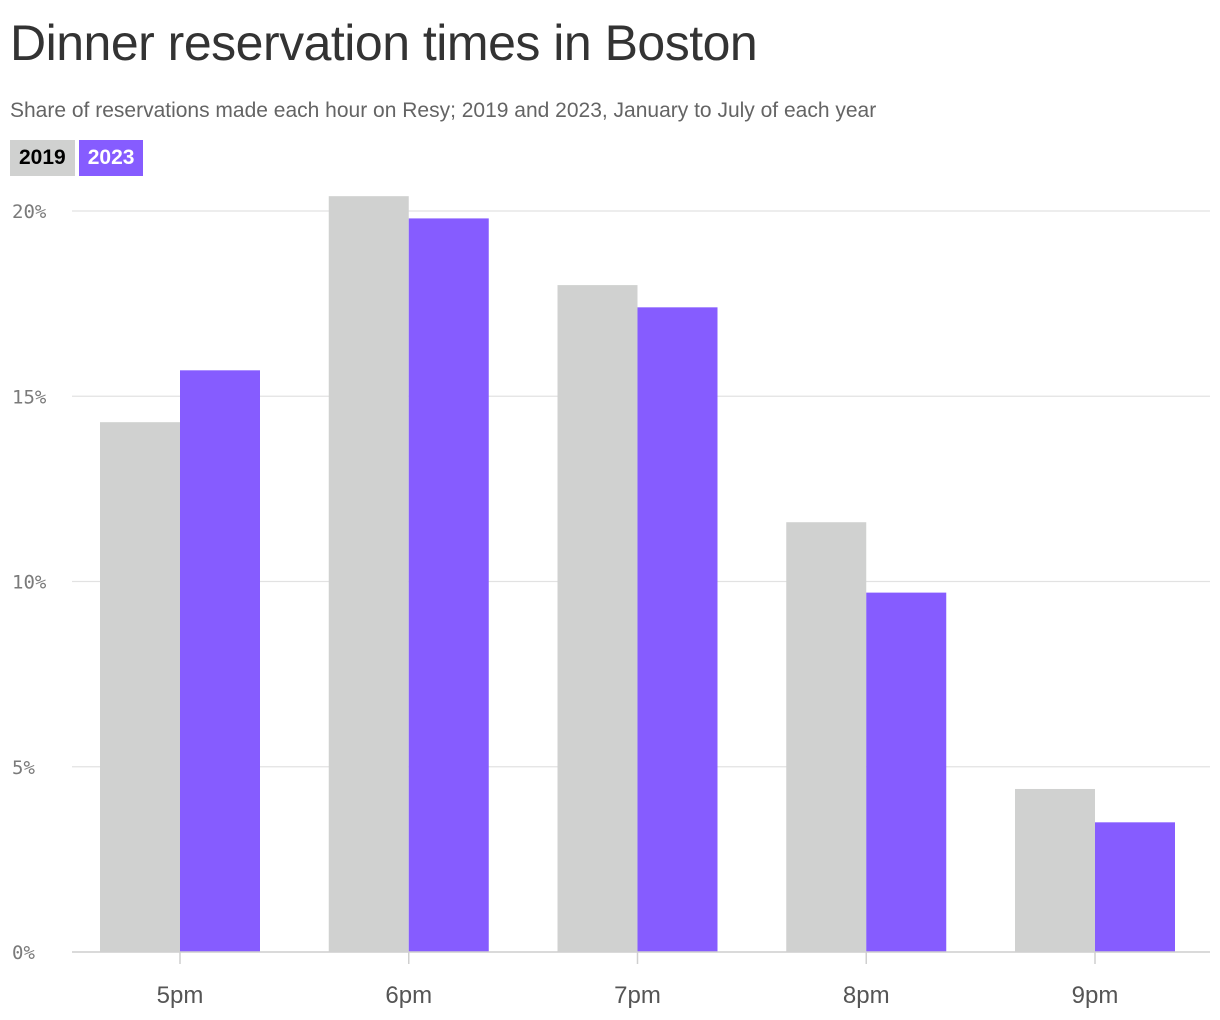  I want to click on legend-item-2023: 2023, so click(111, 158).